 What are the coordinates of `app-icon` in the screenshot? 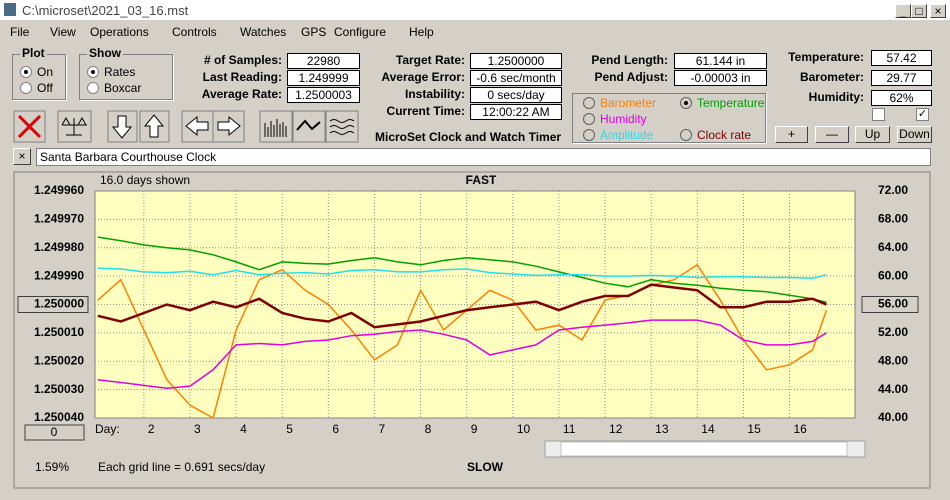 It's located at (10, 9).